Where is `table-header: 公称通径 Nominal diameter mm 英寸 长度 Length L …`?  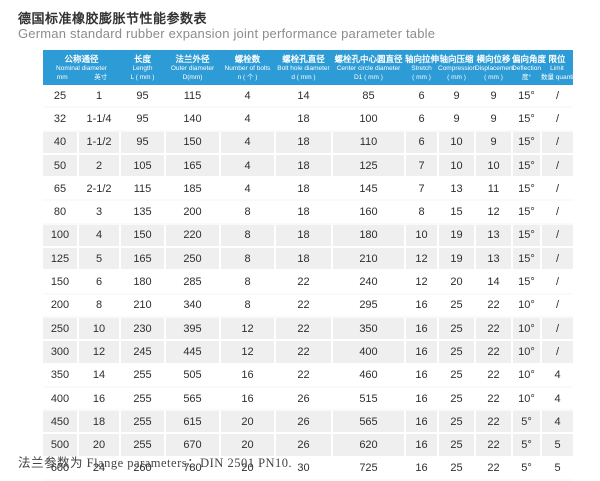
table-header: 公称通径 Nominal diameter mm 英寸 长度 Length L … is located at coordinates (311, 67).